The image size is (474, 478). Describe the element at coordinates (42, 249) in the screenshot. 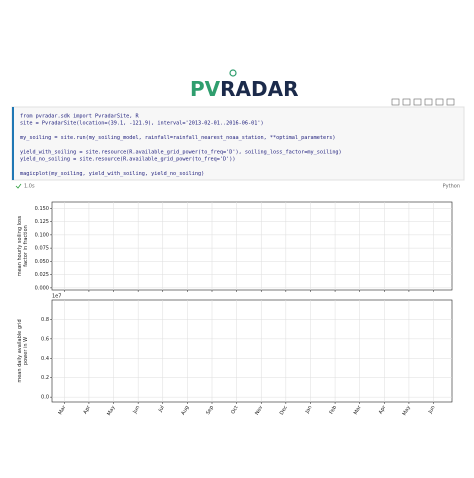

I see `y-tick-label: 0.075` at that location.